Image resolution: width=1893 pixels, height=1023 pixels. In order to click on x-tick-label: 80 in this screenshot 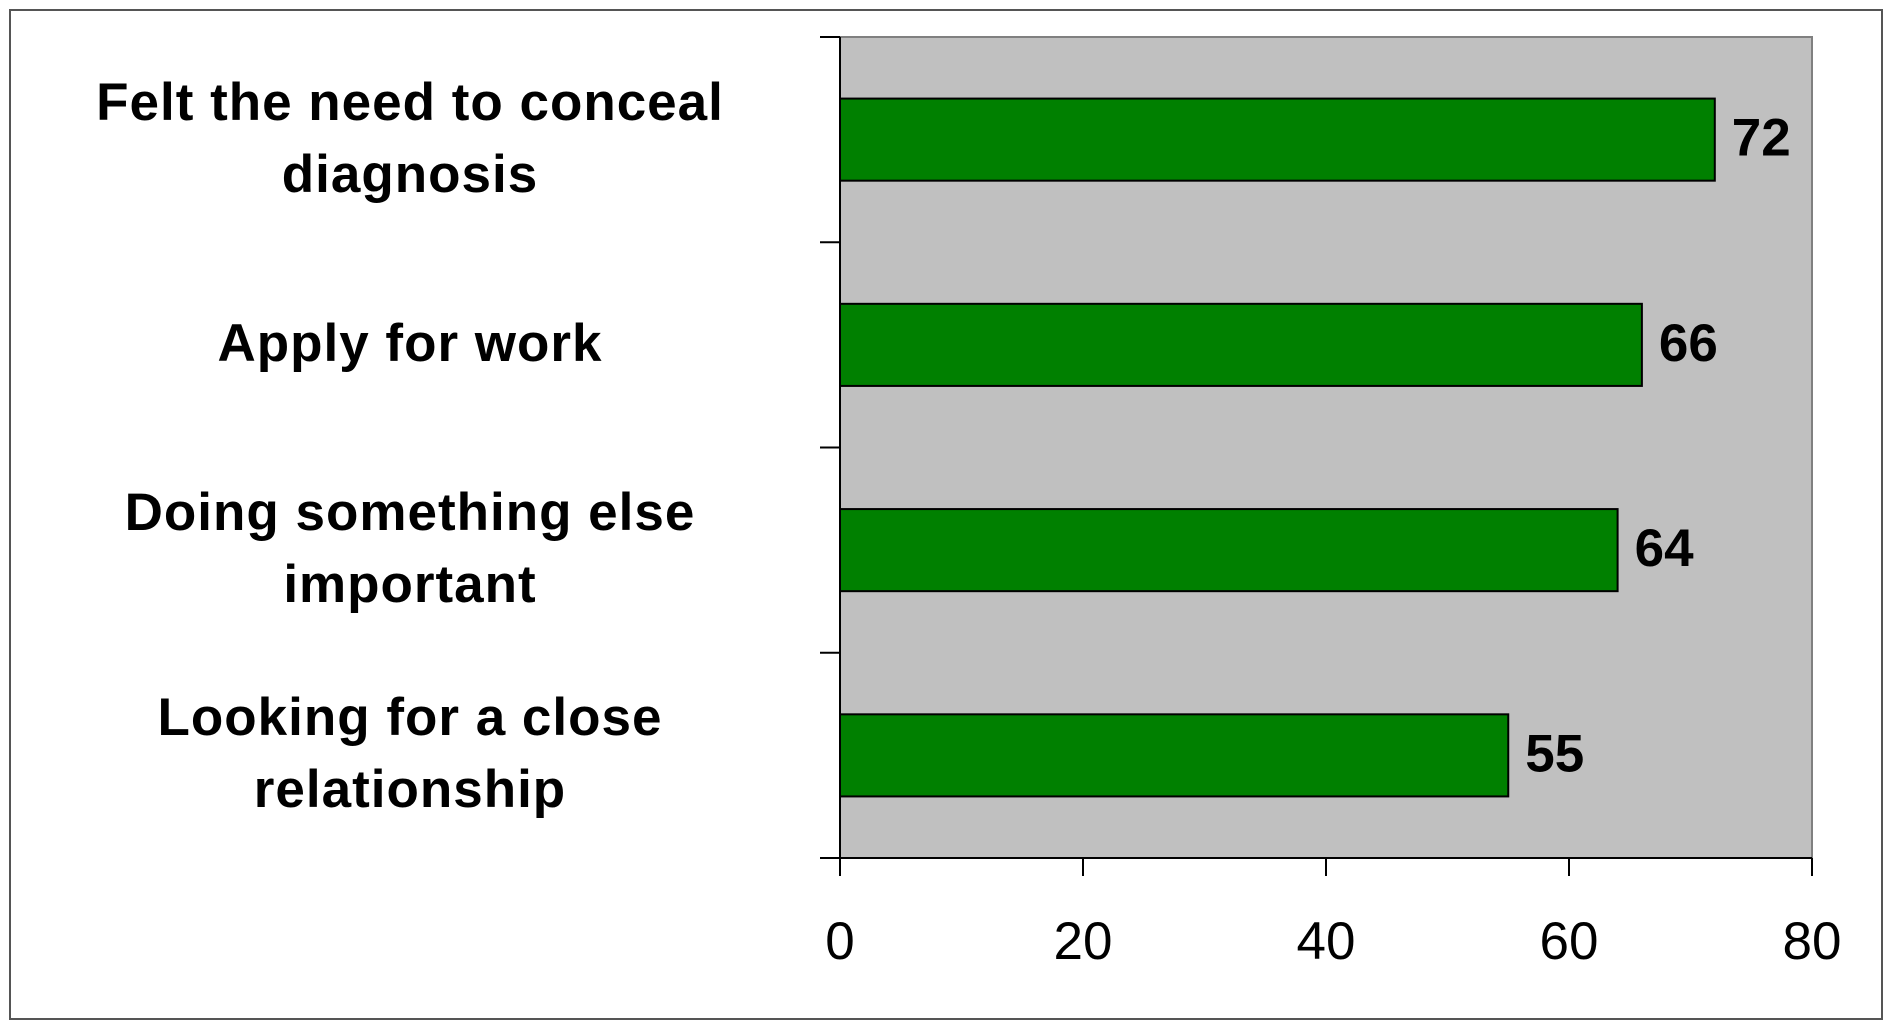, I will do `click(1812, 941)`.